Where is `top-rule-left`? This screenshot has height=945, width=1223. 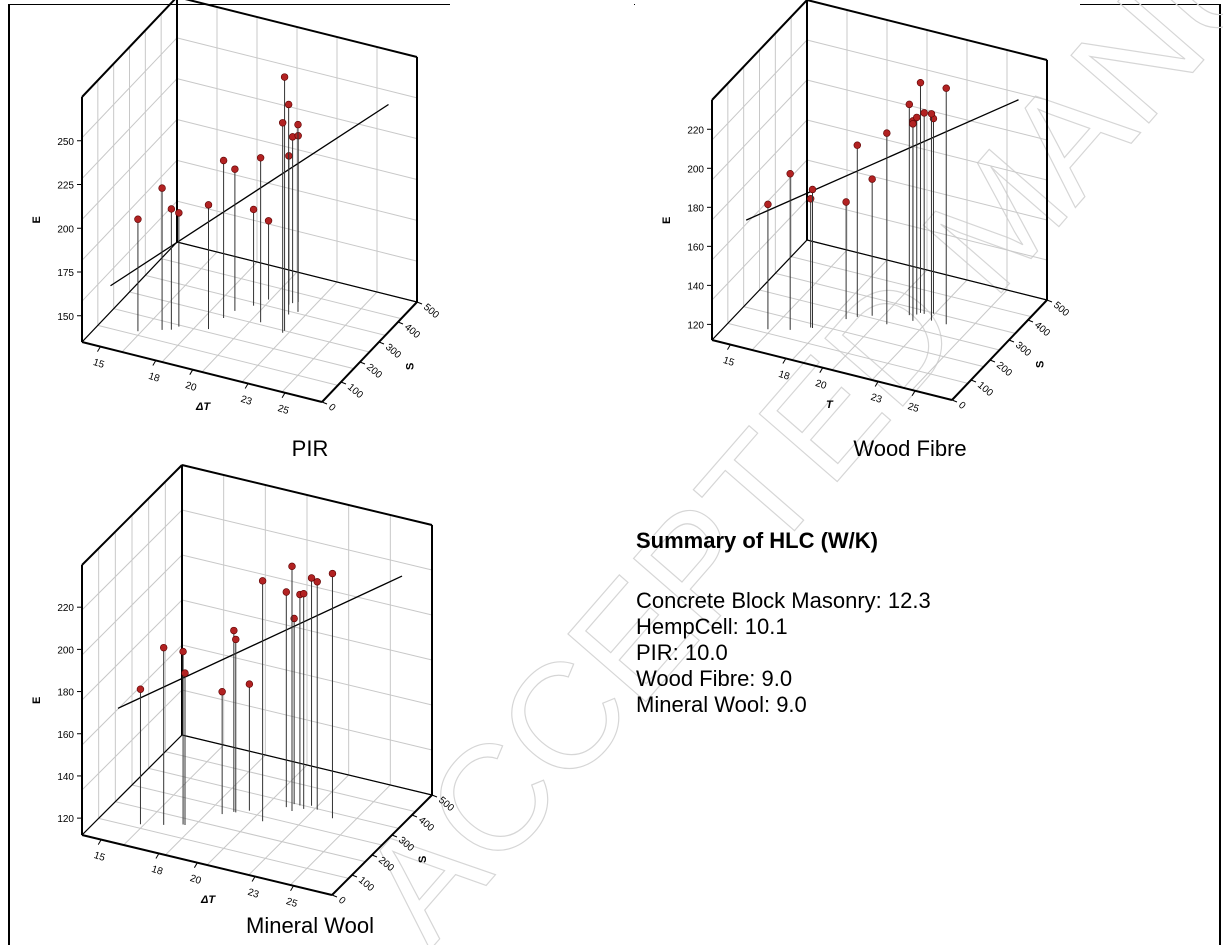
top-rule-left is located at coordinates (230, 4).